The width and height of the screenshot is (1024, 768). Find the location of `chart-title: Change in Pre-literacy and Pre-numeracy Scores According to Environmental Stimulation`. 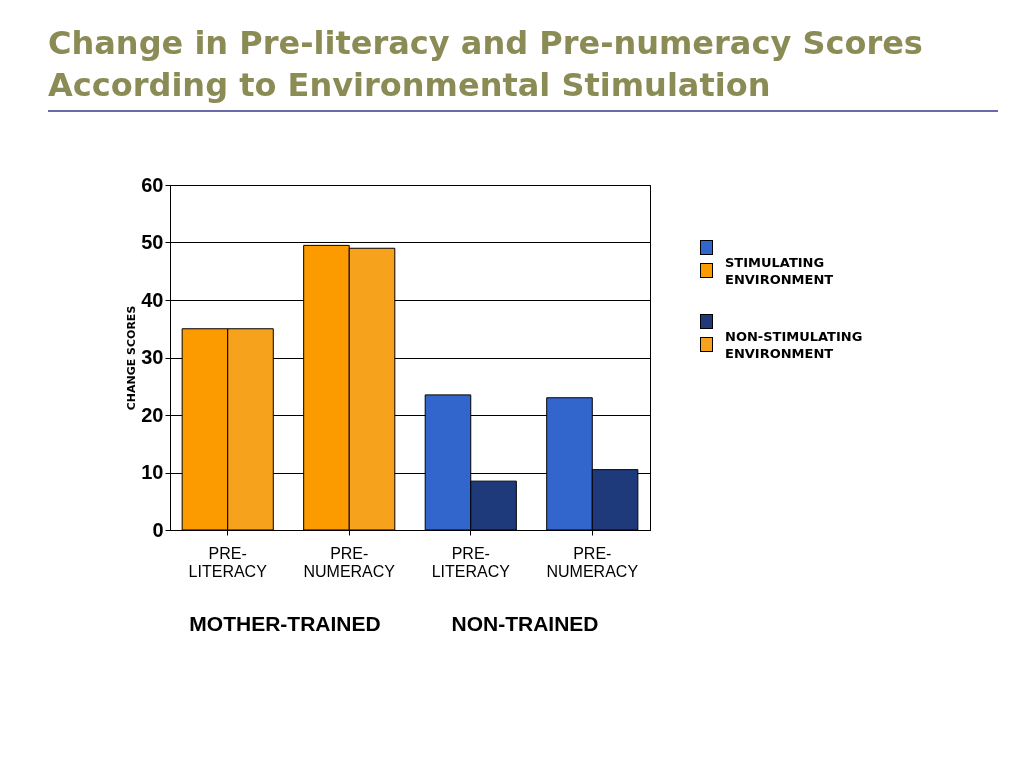

chart-title: Change in Pre-literacy and Pre-numeracy Scores According to Environmental Stimulation is located at coordinates (523, 67).